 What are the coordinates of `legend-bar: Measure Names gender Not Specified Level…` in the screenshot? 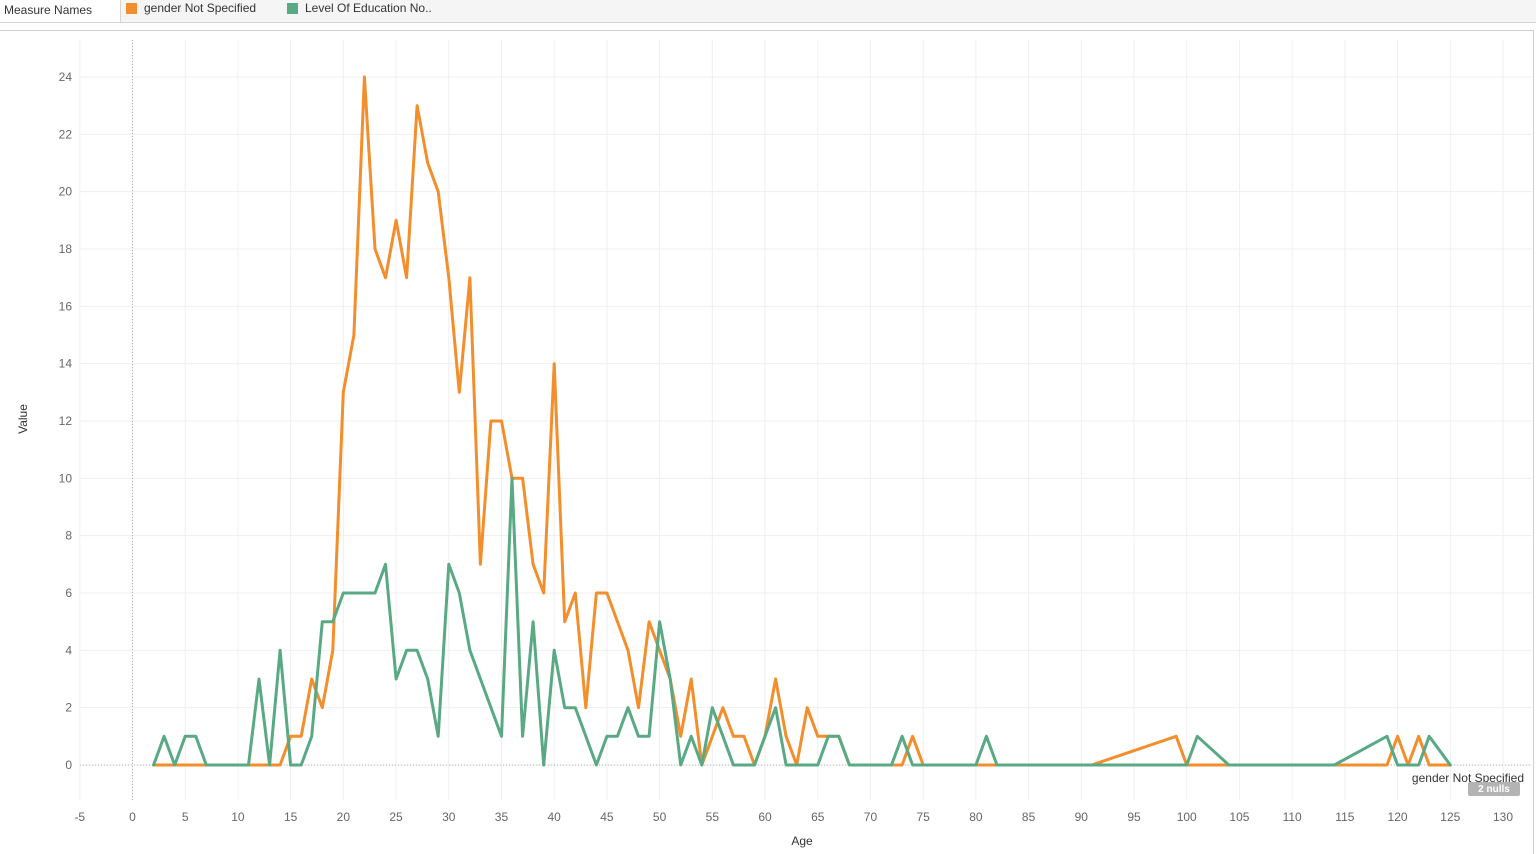 It's located at (768, 11).